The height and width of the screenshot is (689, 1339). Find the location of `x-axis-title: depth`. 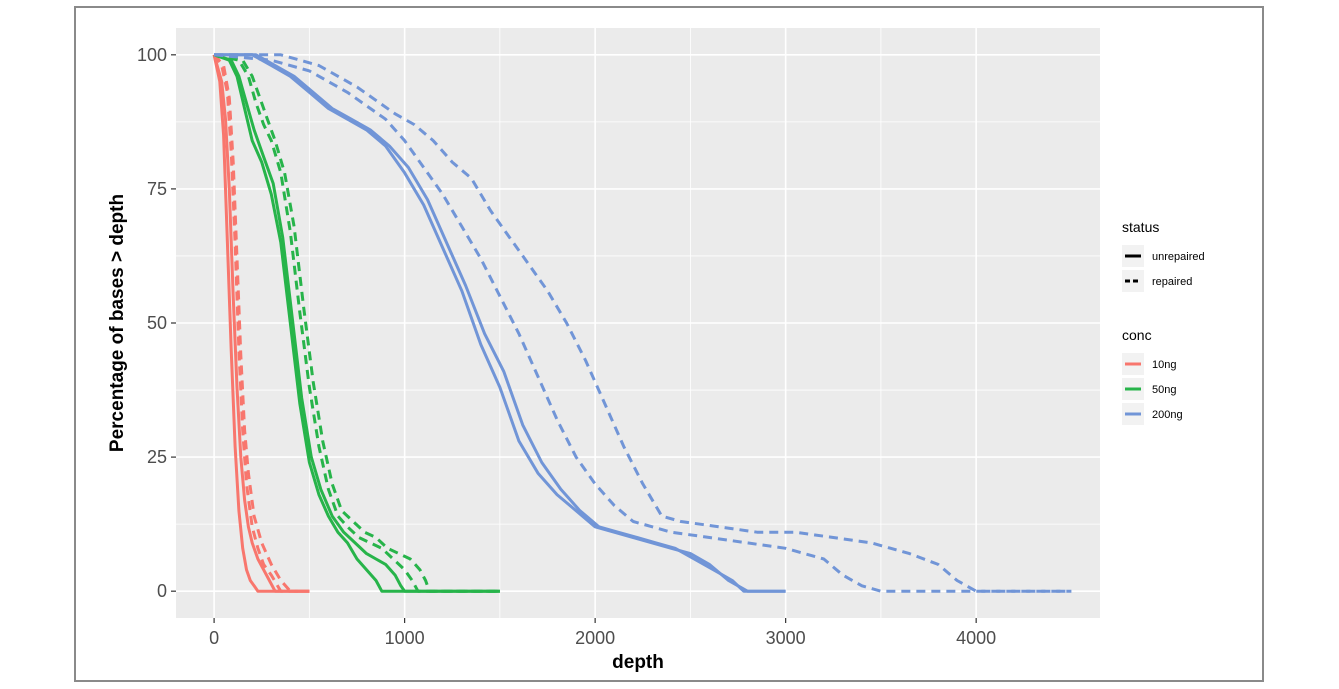

x-axis-title: depth is located at coordinates (638, 662).